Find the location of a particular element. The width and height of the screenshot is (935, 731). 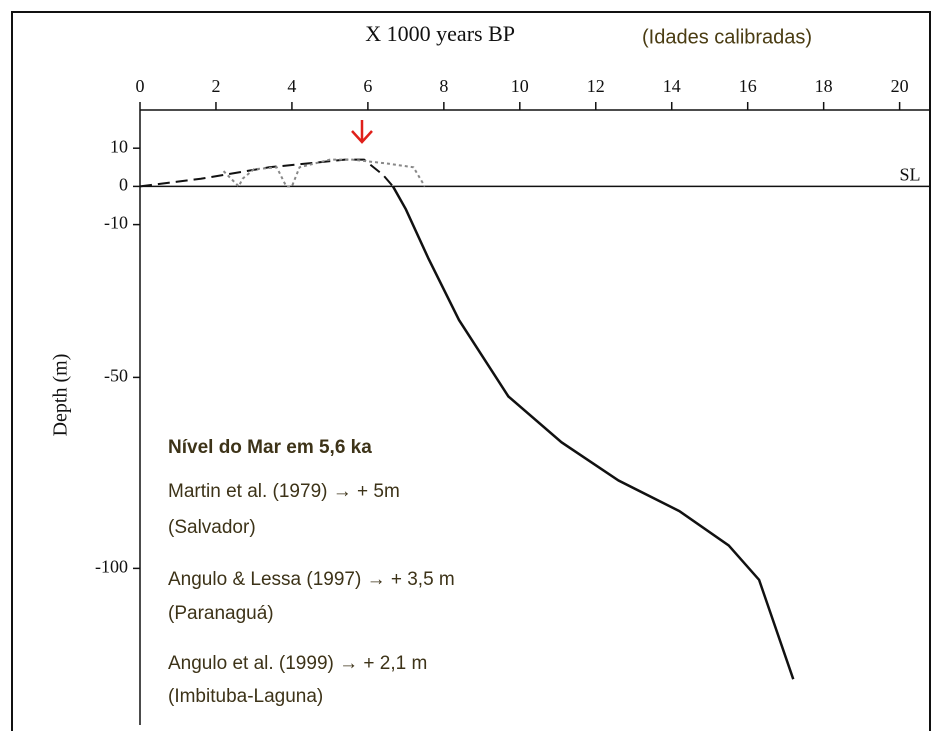

x-tick-label: 12 is located at coordinates (596, 86).